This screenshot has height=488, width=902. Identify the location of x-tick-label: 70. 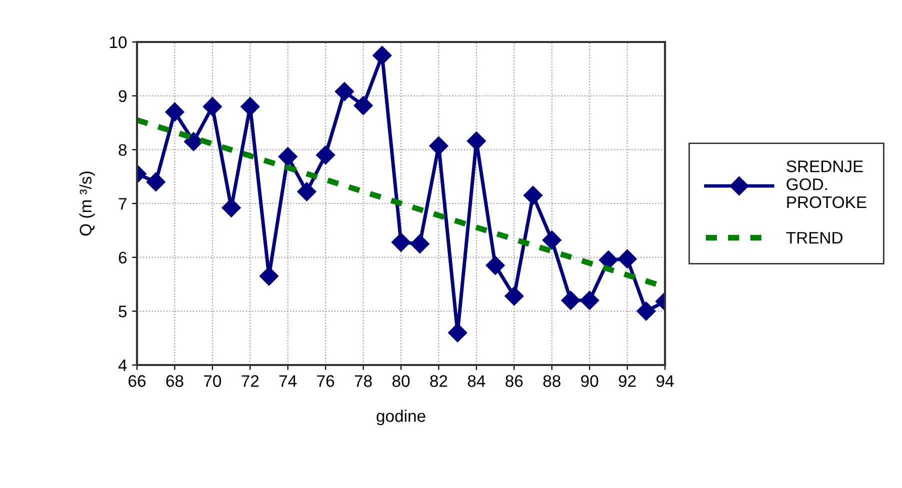
(213, 381).